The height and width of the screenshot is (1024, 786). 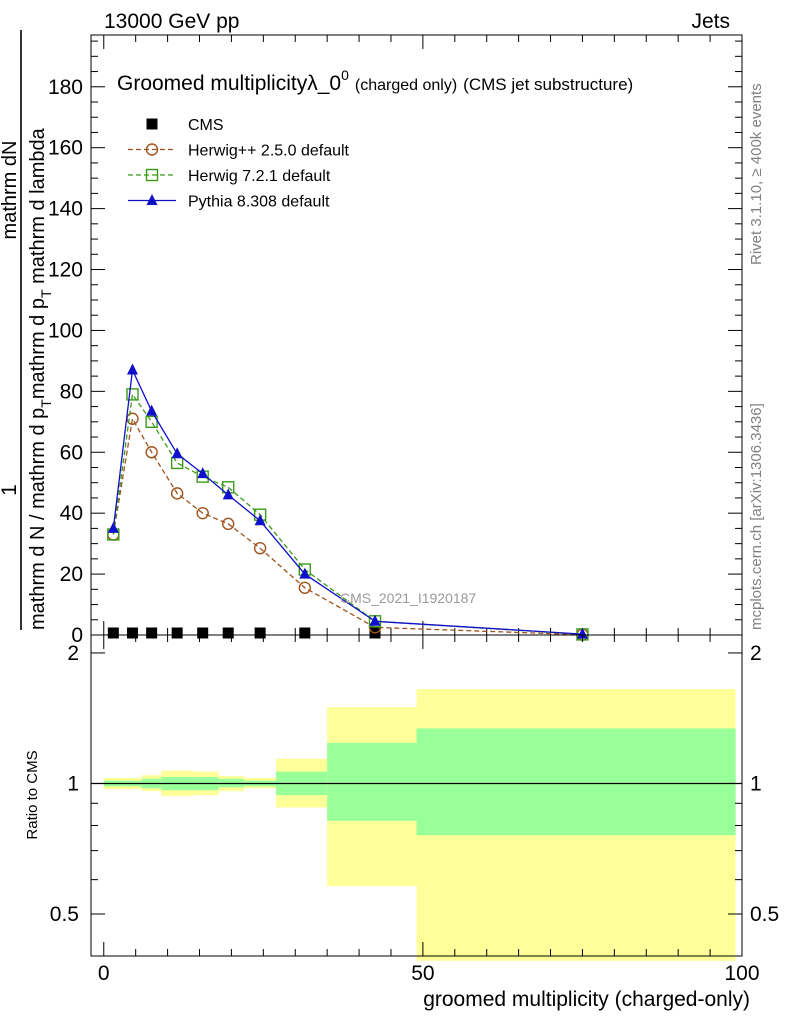 I want to click on ylabel-numerator: mathrm dN, so click(x=10, y=190).